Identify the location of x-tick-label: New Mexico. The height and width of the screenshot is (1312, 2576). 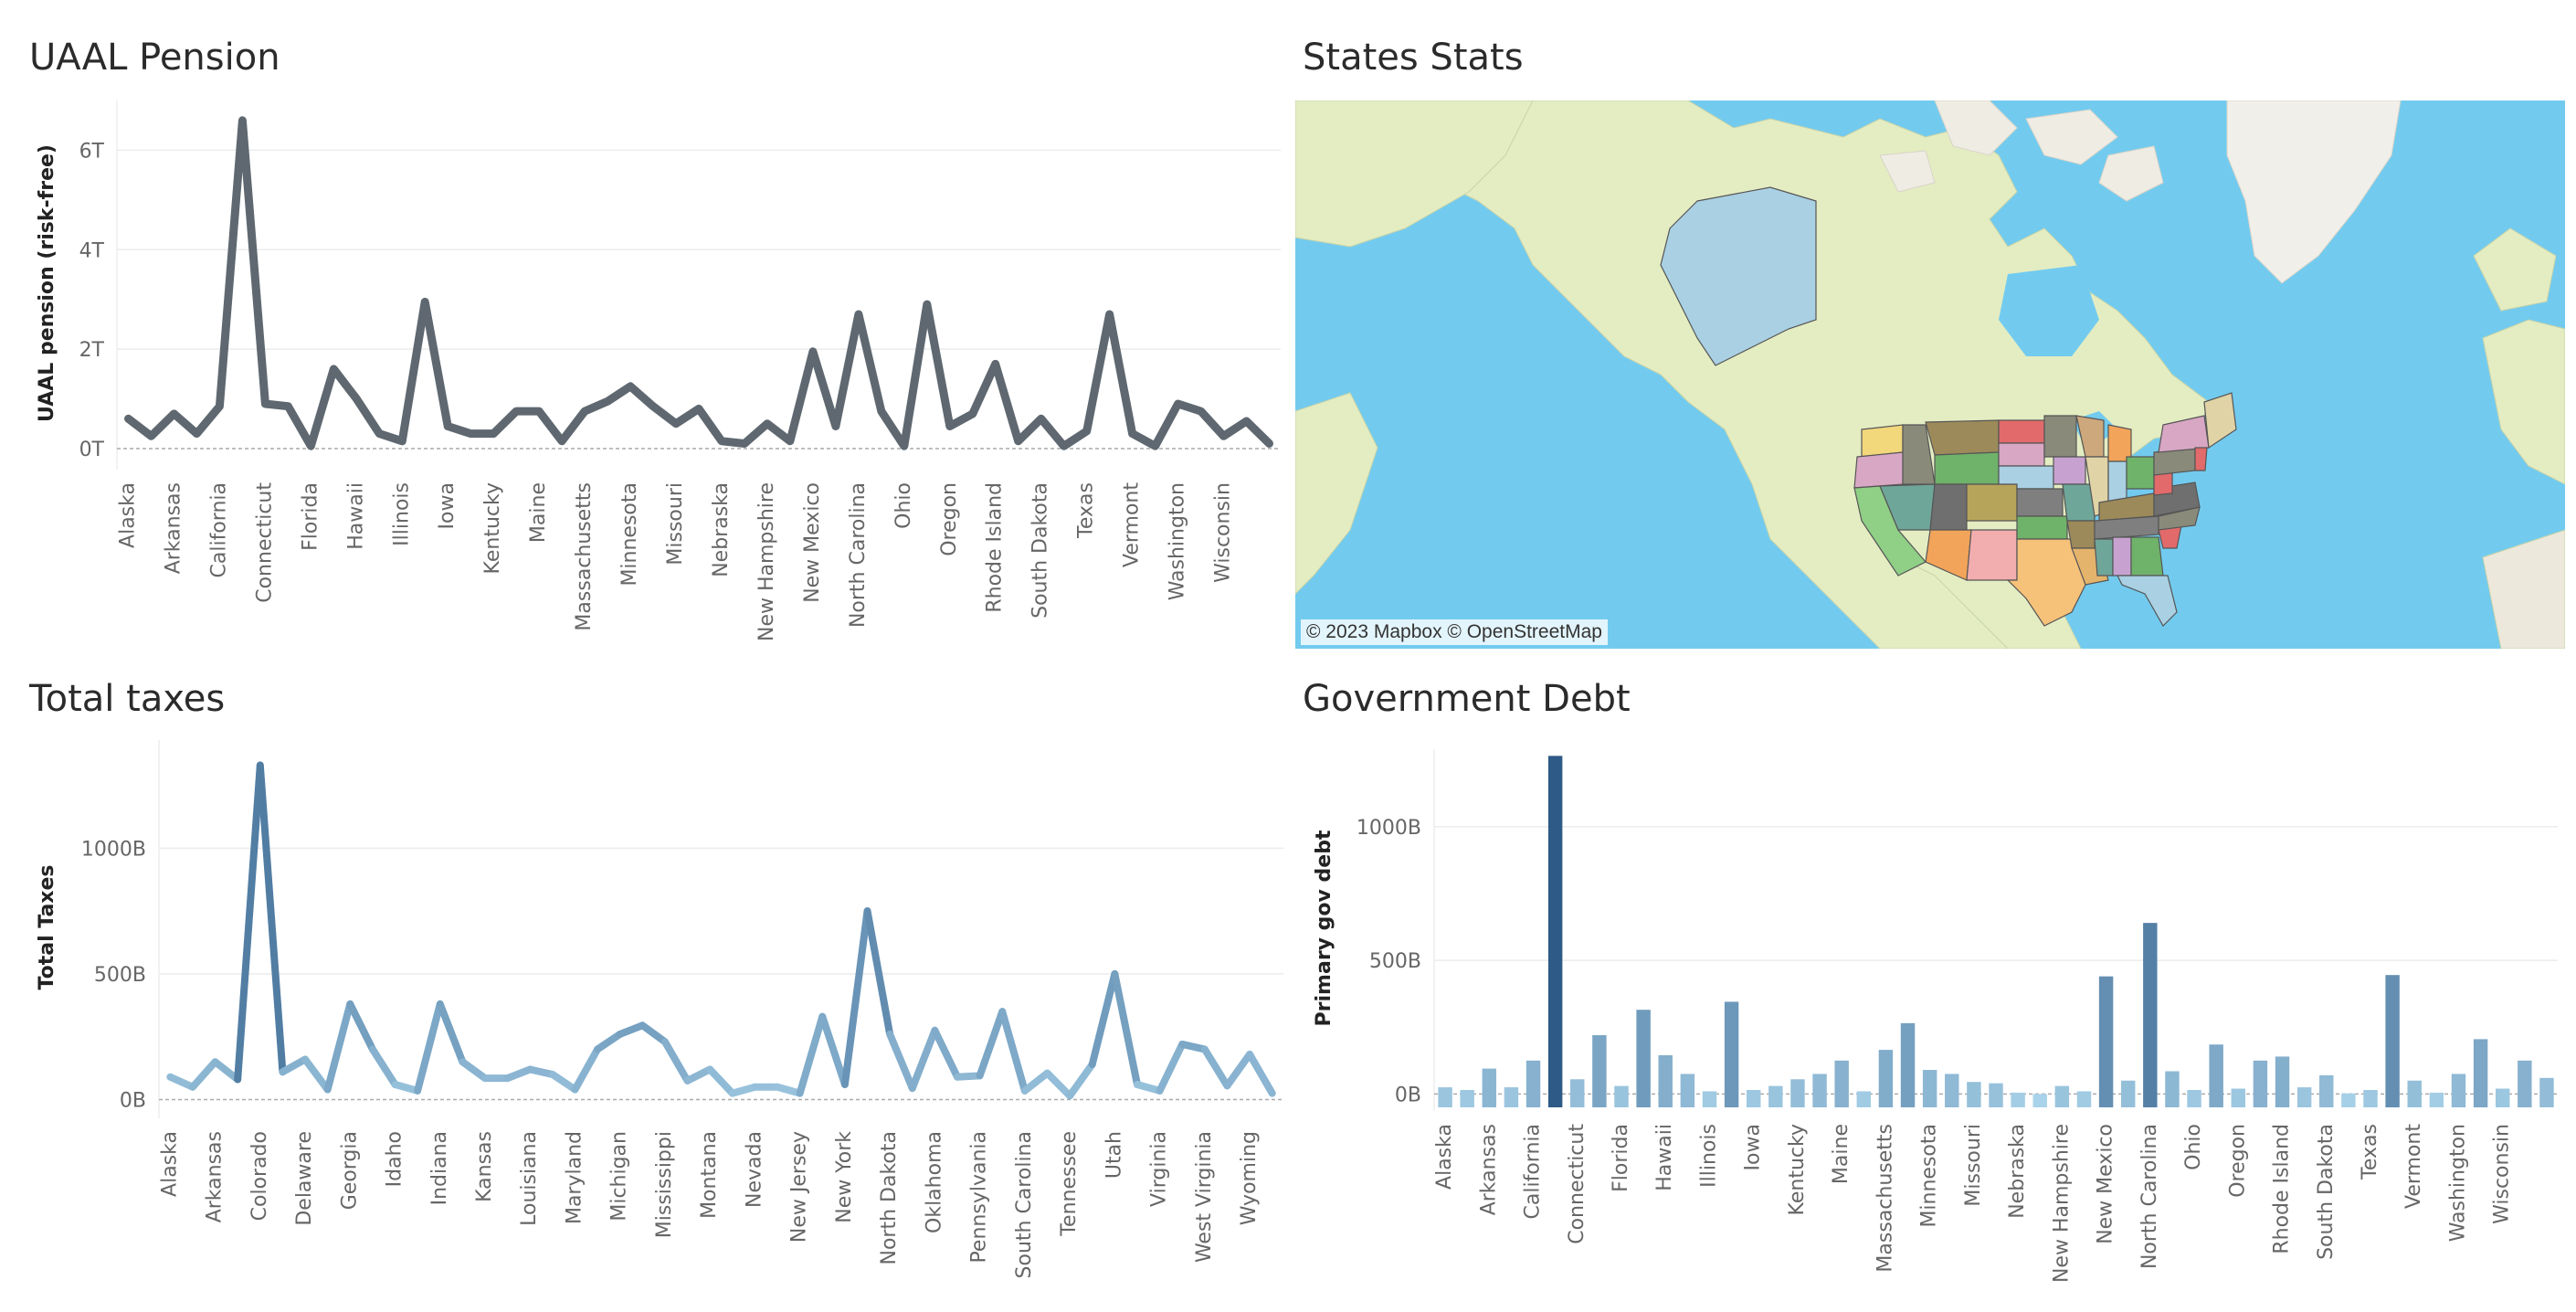
(2106, 1184).